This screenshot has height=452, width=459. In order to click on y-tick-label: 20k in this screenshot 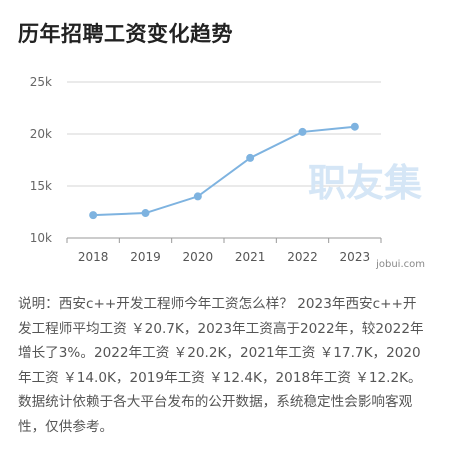, I will do `click(41, 134)`.